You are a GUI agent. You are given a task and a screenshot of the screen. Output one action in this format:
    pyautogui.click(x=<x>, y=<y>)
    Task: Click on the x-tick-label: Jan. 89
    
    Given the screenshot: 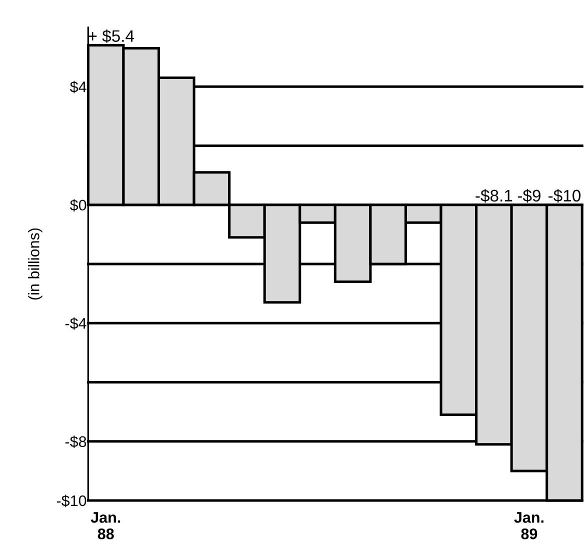 What is the action you would take?
    pyautogui.click(x=529, y=526)
    